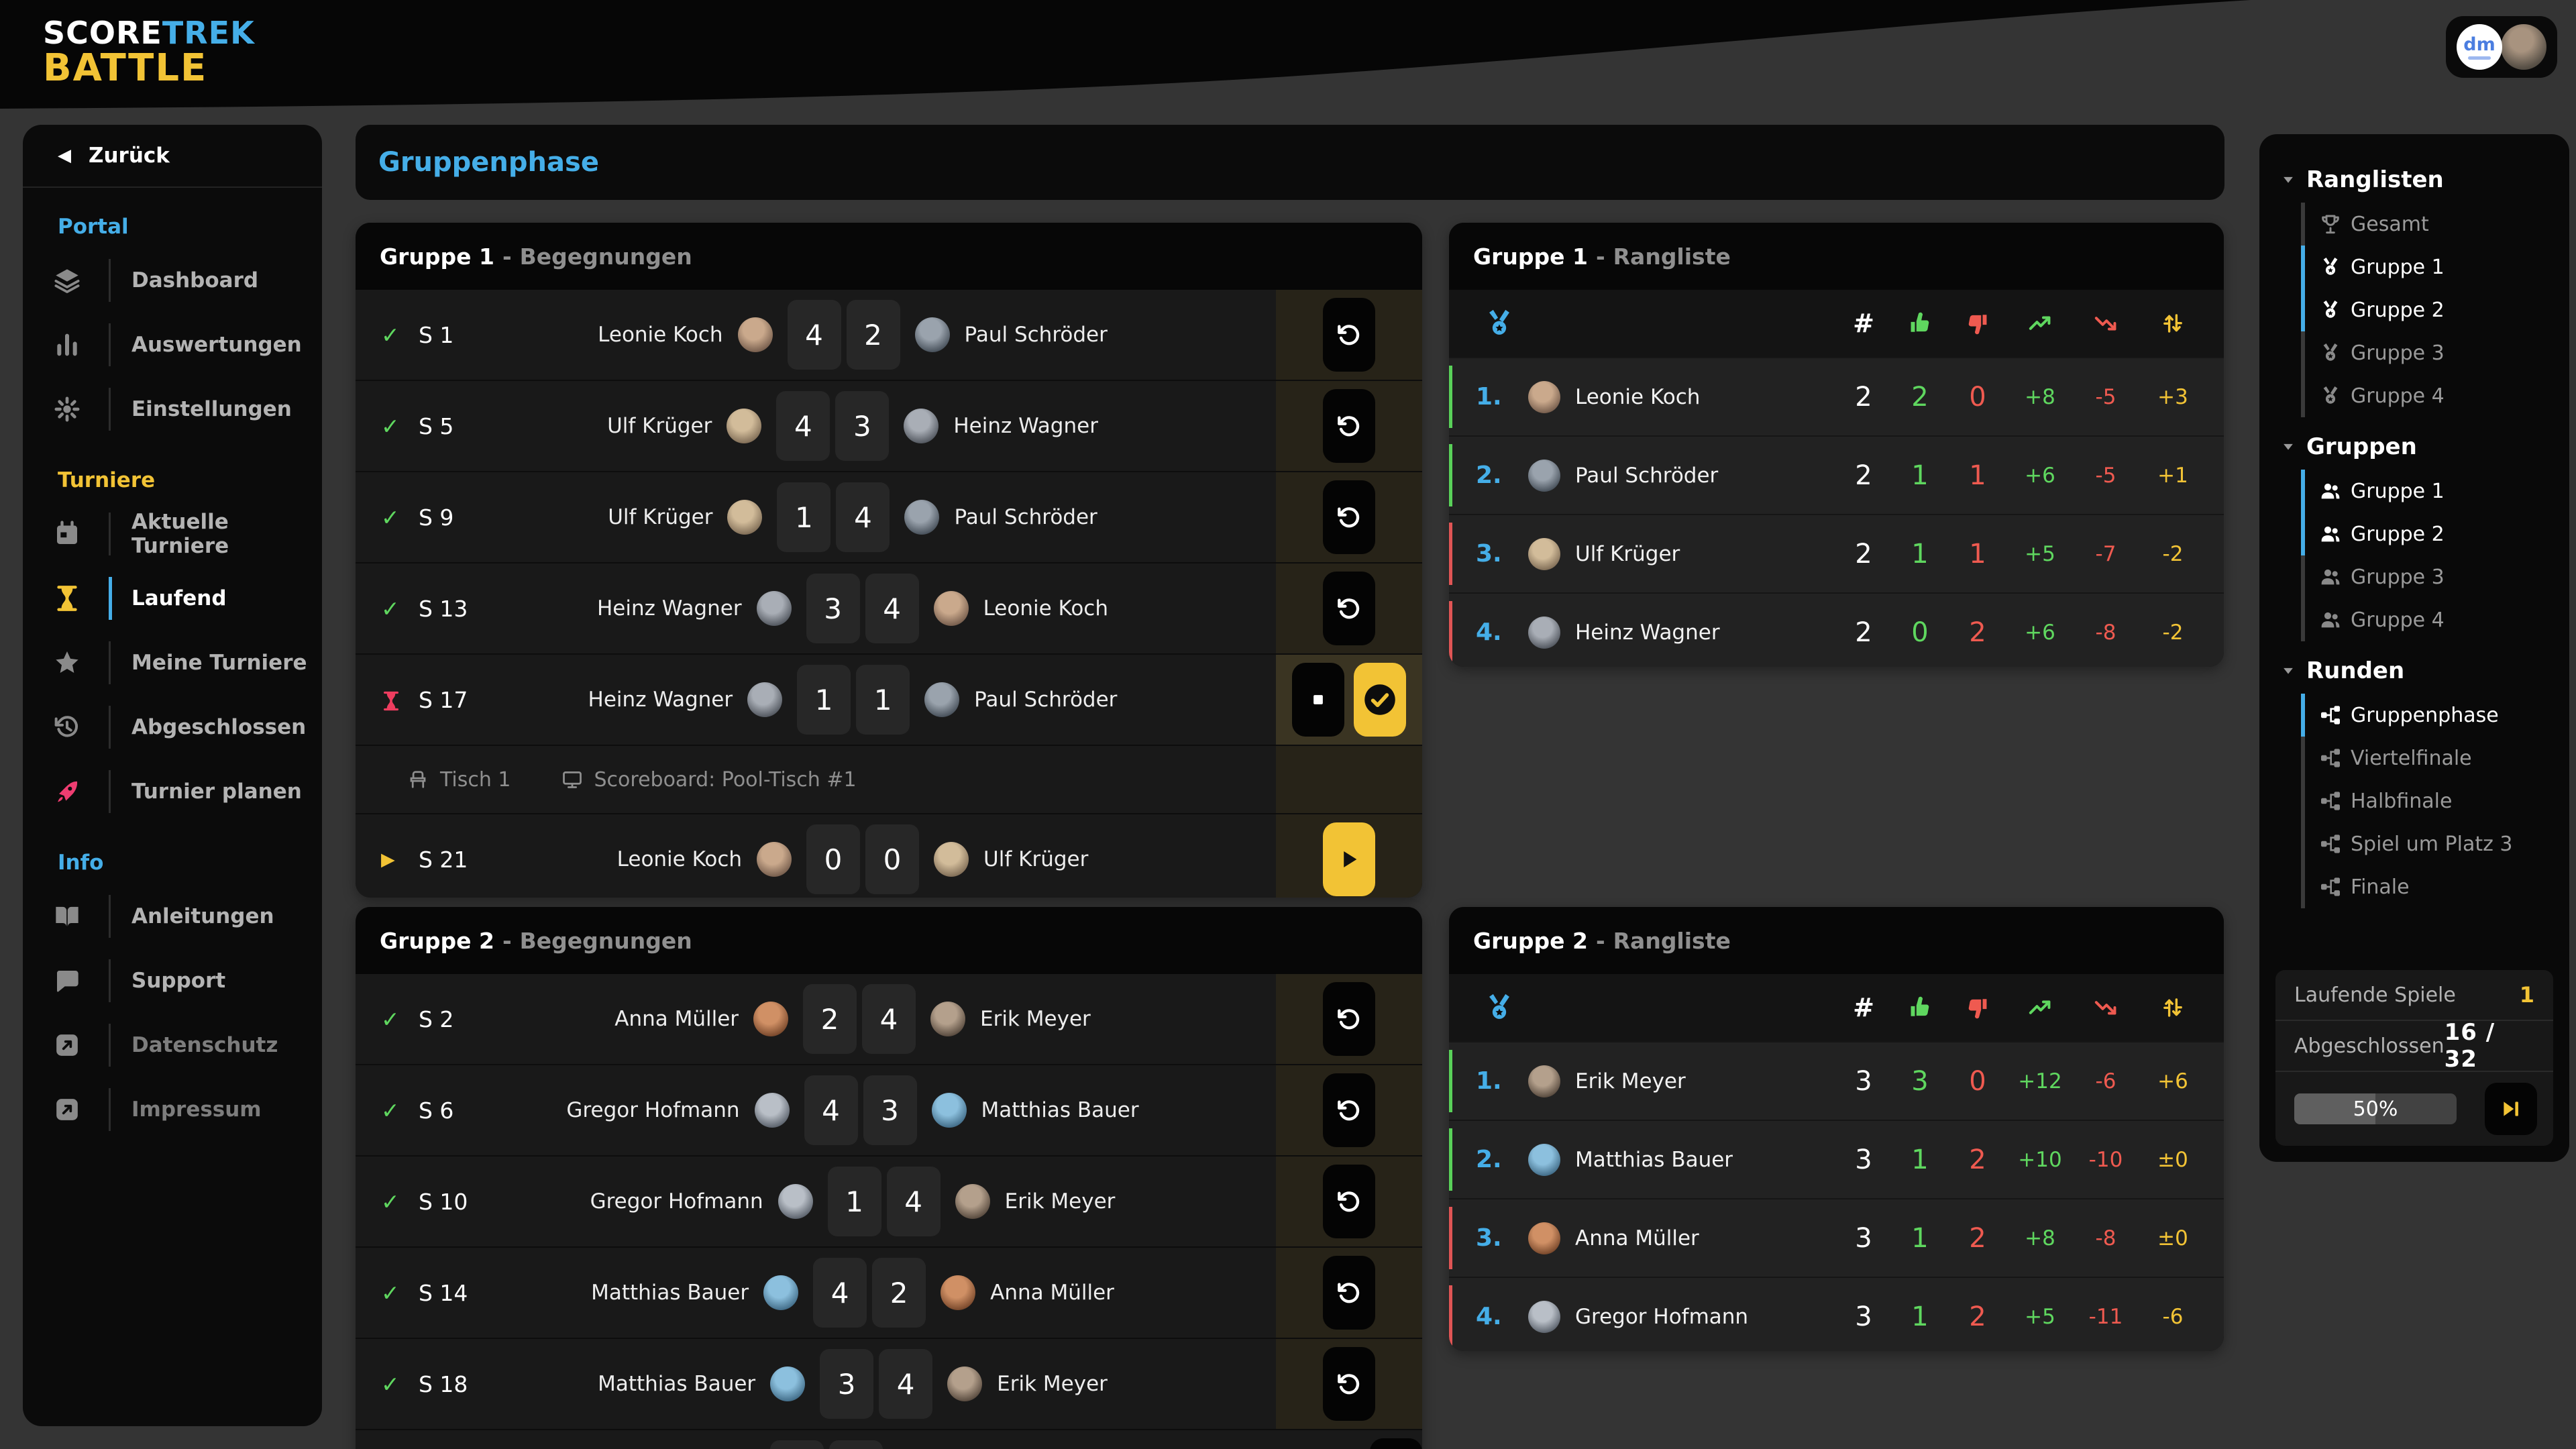  What do you see at coordinates (2523, 47) in the screenshot?
I see `user-photo-avatar` at bounding box center [2523, 47].